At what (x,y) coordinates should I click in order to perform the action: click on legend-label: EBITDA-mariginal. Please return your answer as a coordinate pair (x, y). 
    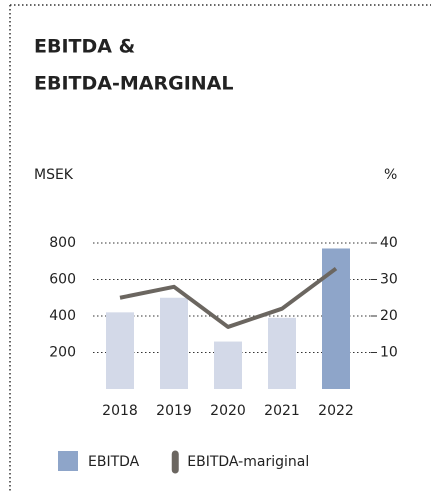
    Looking at the image, I should click on (248, 462).